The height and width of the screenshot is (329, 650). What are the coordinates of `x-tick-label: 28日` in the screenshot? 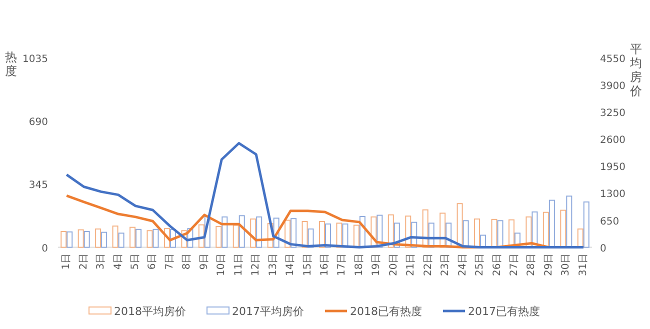 It's located at (532, 264).